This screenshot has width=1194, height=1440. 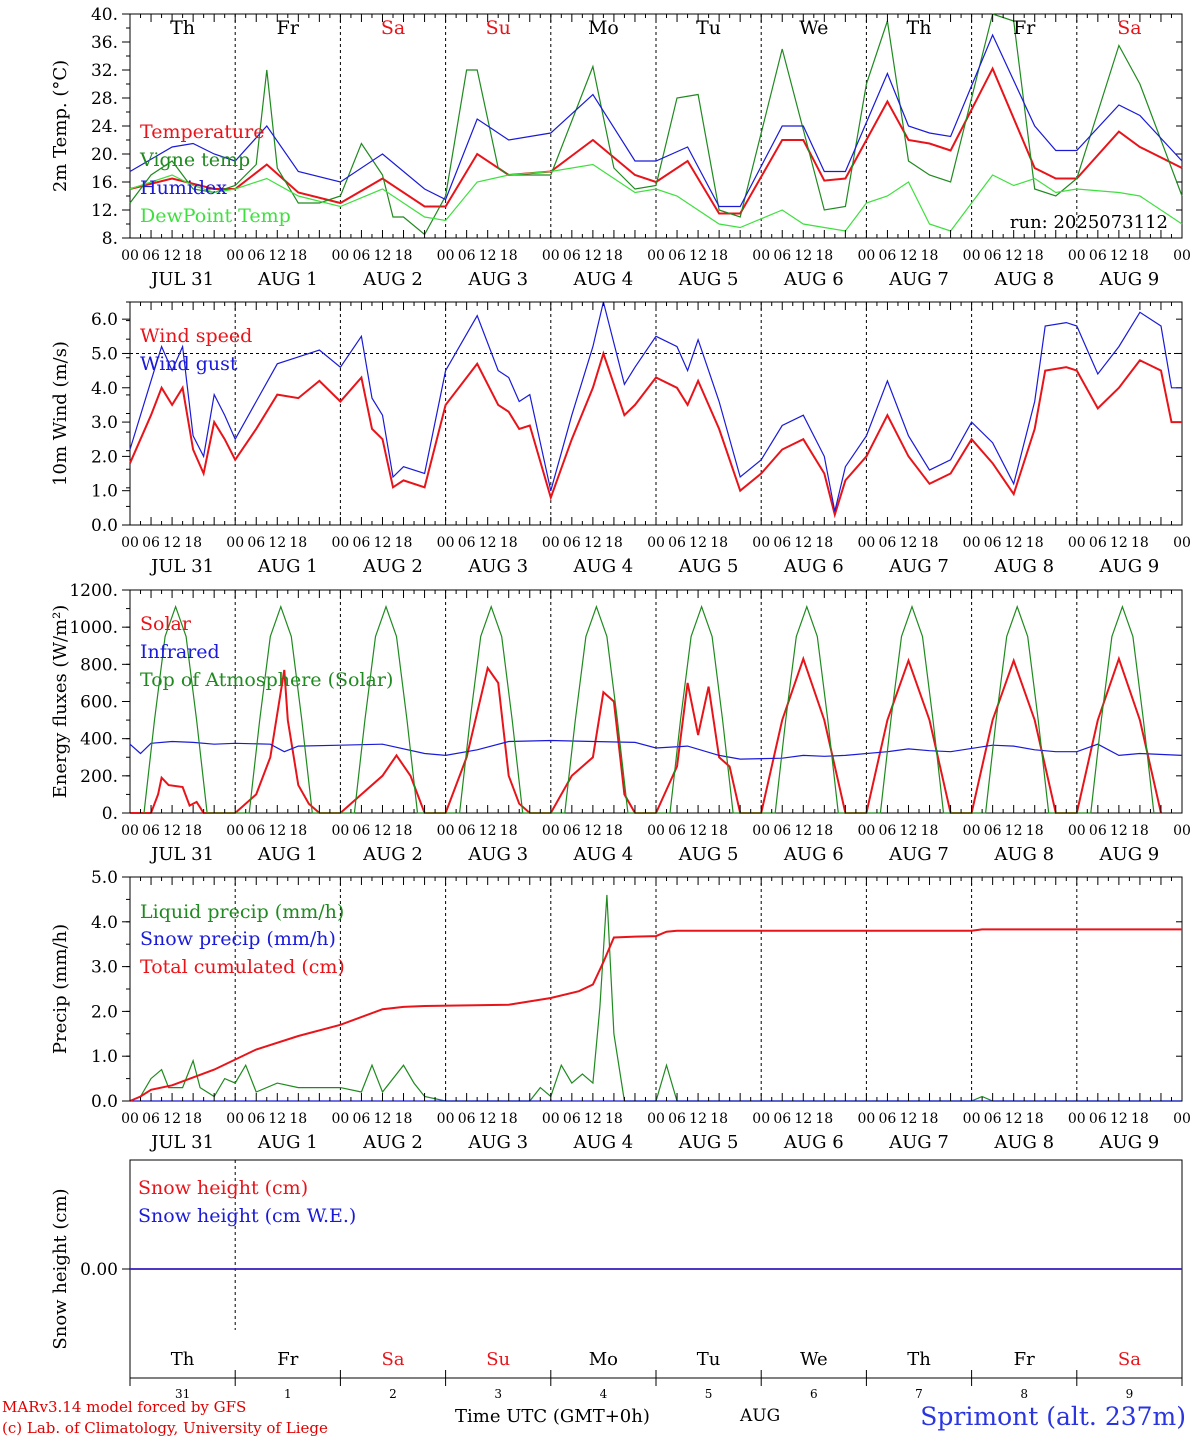 What do you see at coordinates (1130, 1394) in the screenshot?
I see `day-number: 9` at bounding box center [1130, 1394].